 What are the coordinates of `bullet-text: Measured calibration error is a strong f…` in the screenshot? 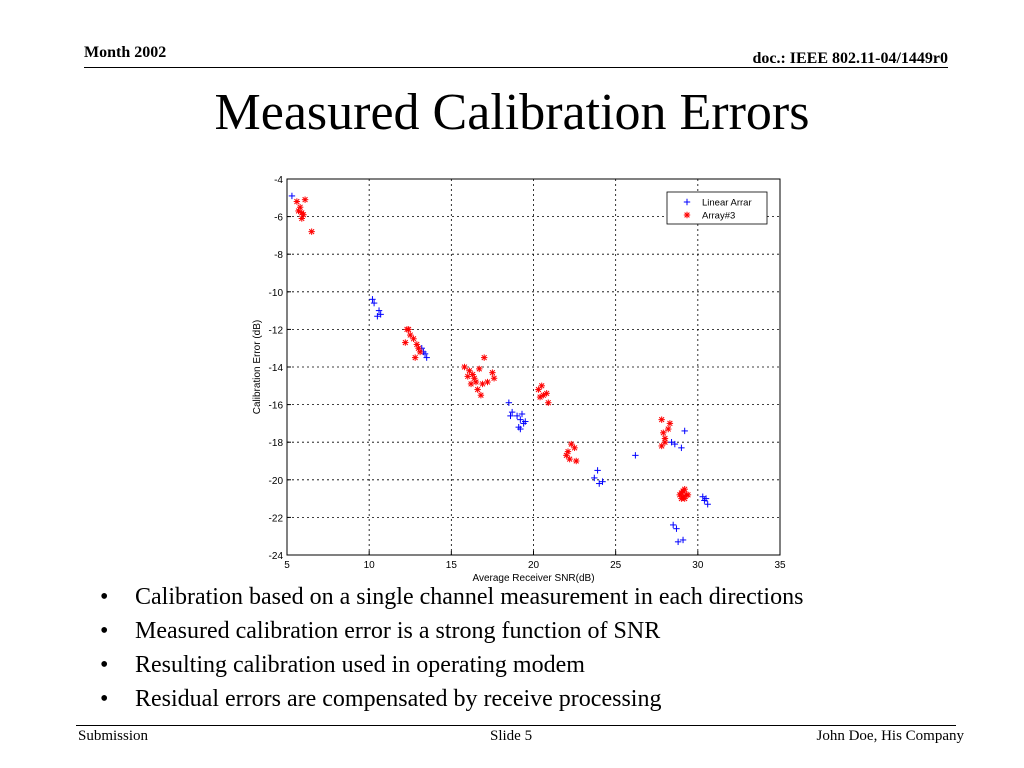 It's located at (398, 631).